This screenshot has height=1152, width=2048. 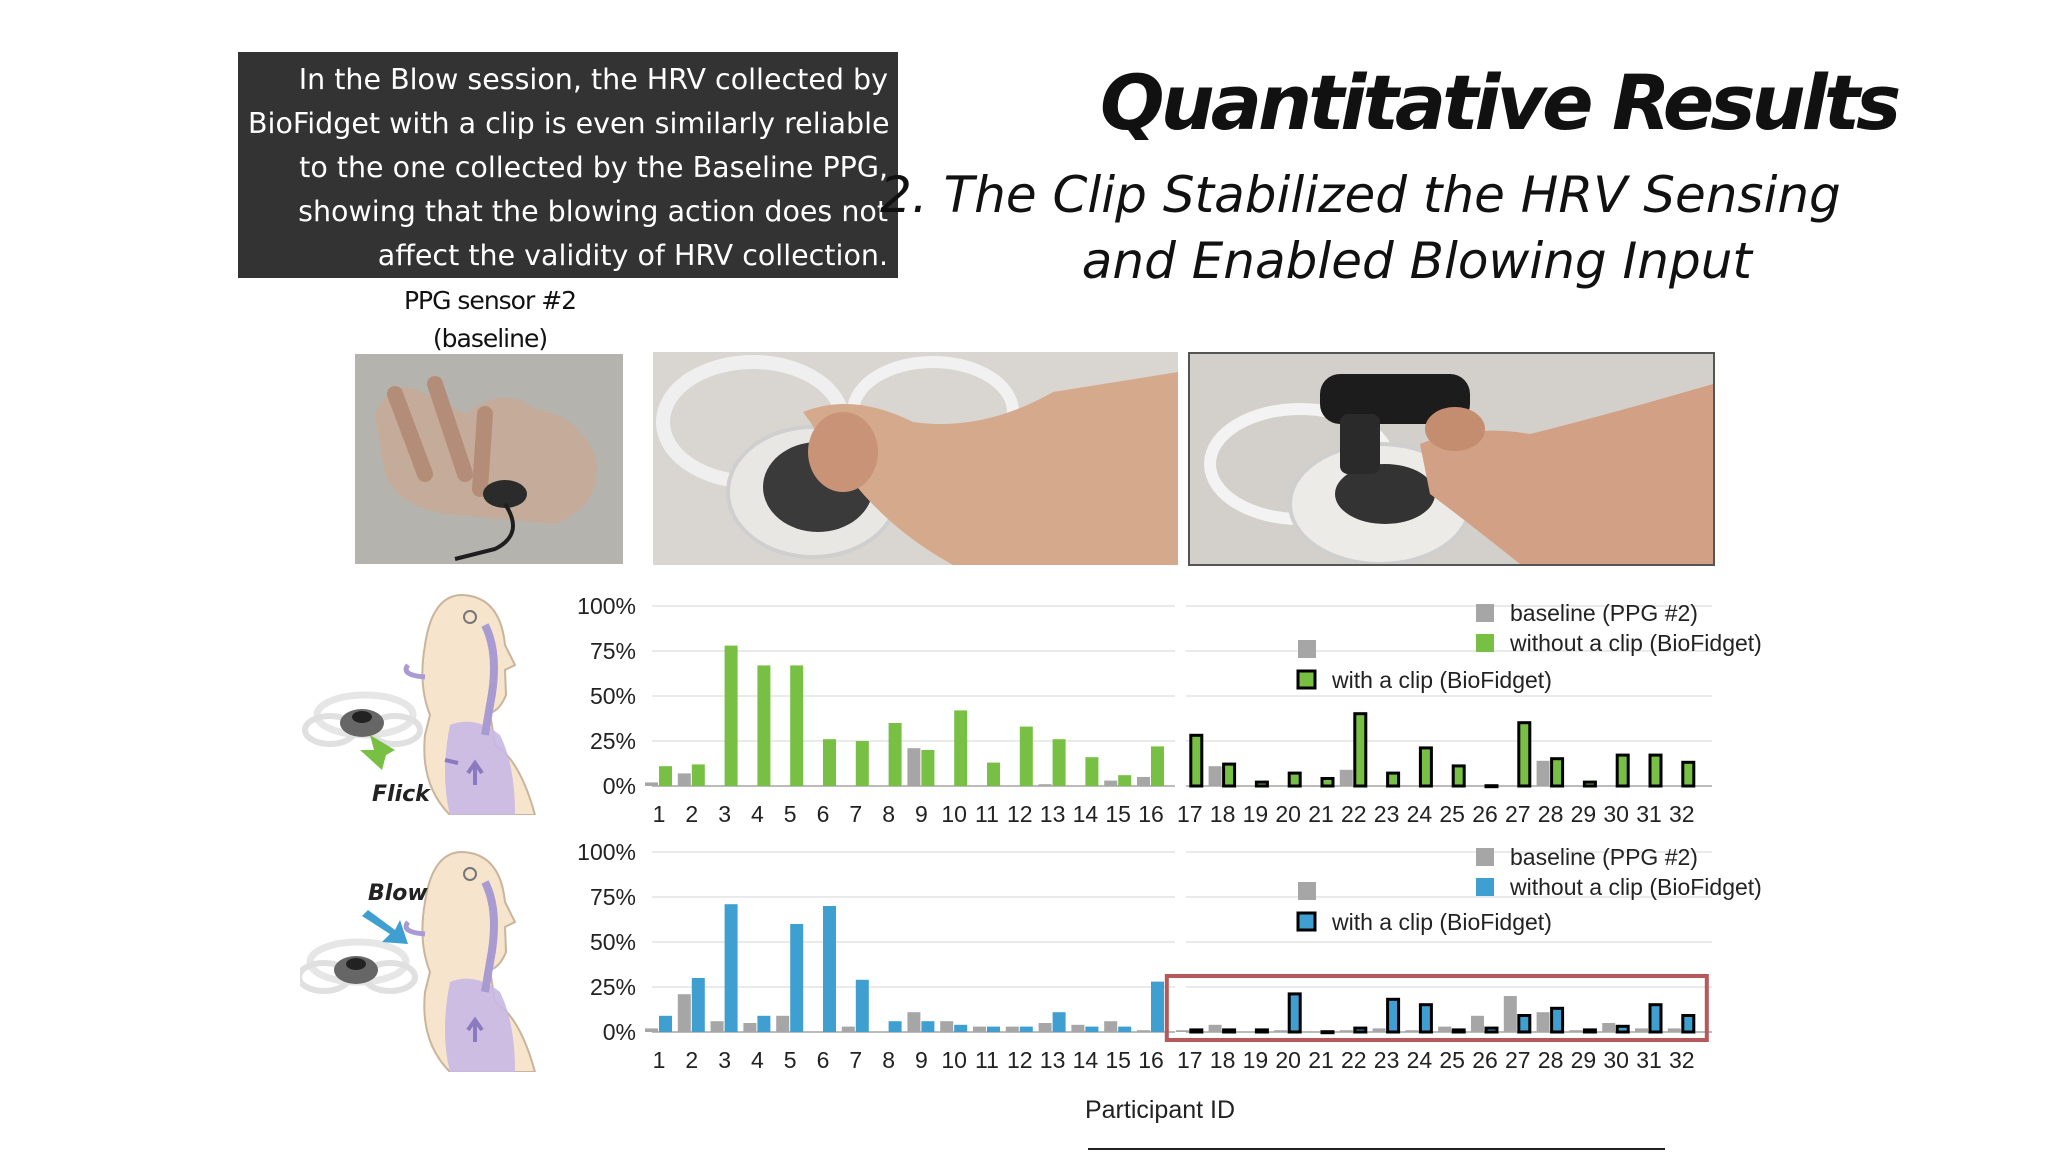 I want to click on ppg-sensor-photo, so click(x=489, y=459).